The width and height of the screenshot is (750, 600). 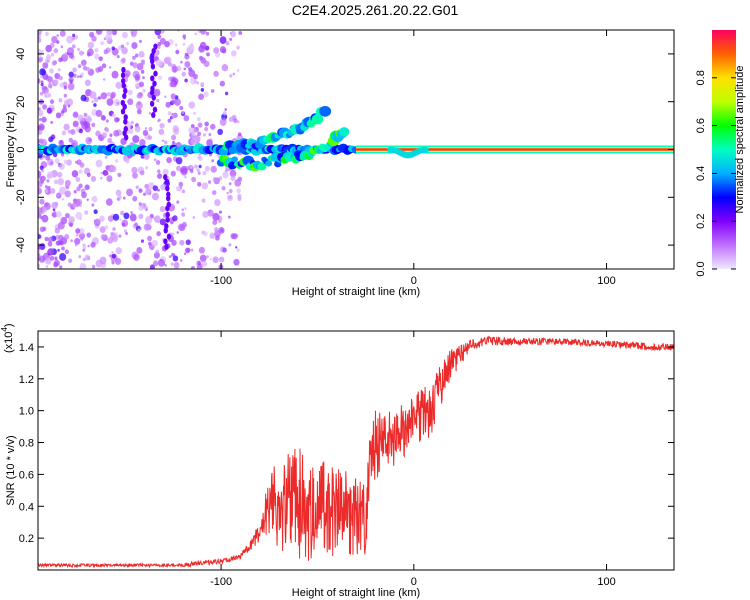 I want to click on colorbar-ticks: 0.0 0.2 0.4 0.6 0.8, so click(x=715, y=173).